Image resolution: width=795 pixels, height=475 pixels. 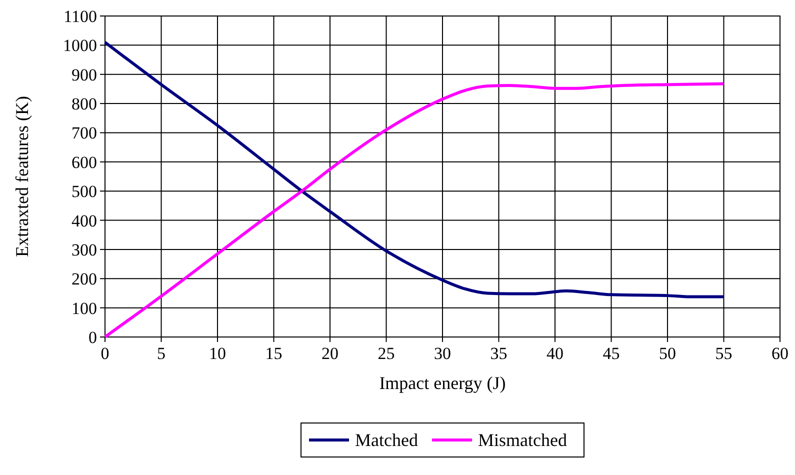 What do you see at coordinates (273, 353) in the screenshot?
I see `x-tick-label: 15` at bounding box center [273, 353].